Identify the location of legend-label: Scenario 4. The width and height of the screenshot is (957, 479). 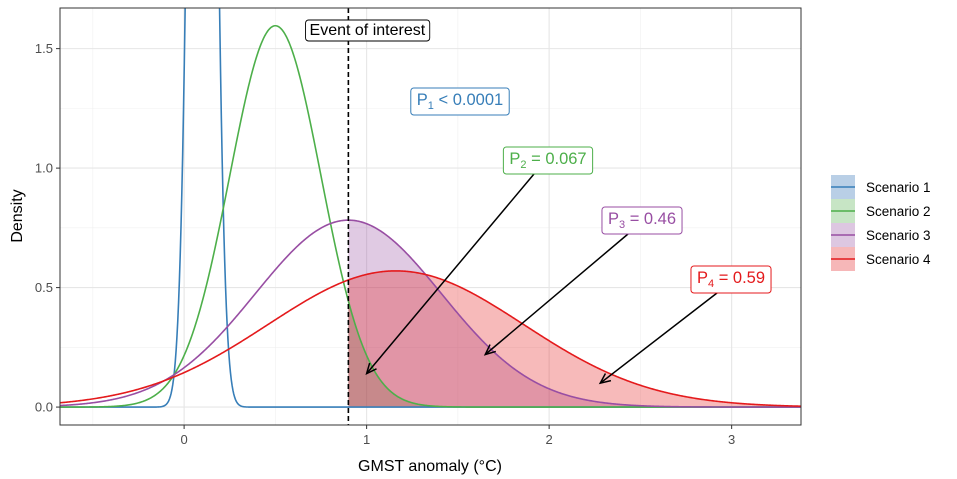
(898, 259).